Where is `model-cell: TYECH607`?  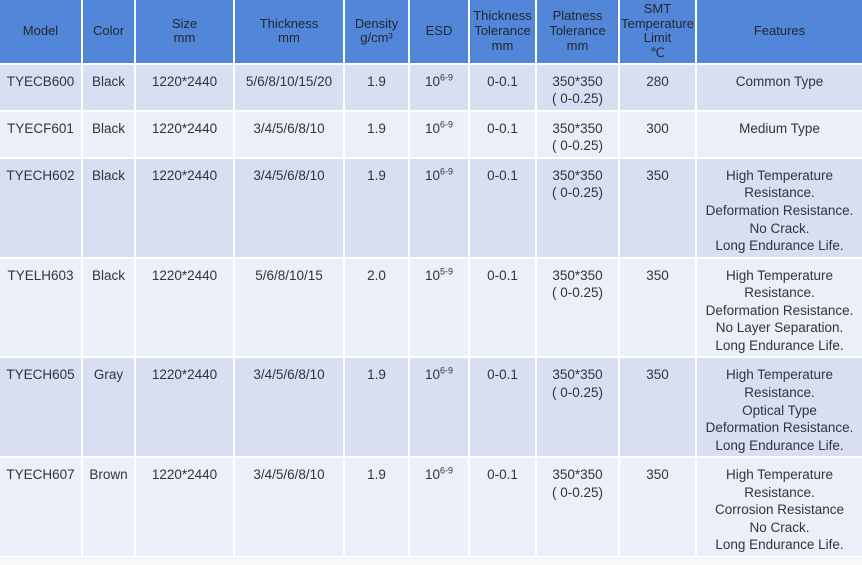 model-cell: TYECH607 is located at coordinates (41, 508).